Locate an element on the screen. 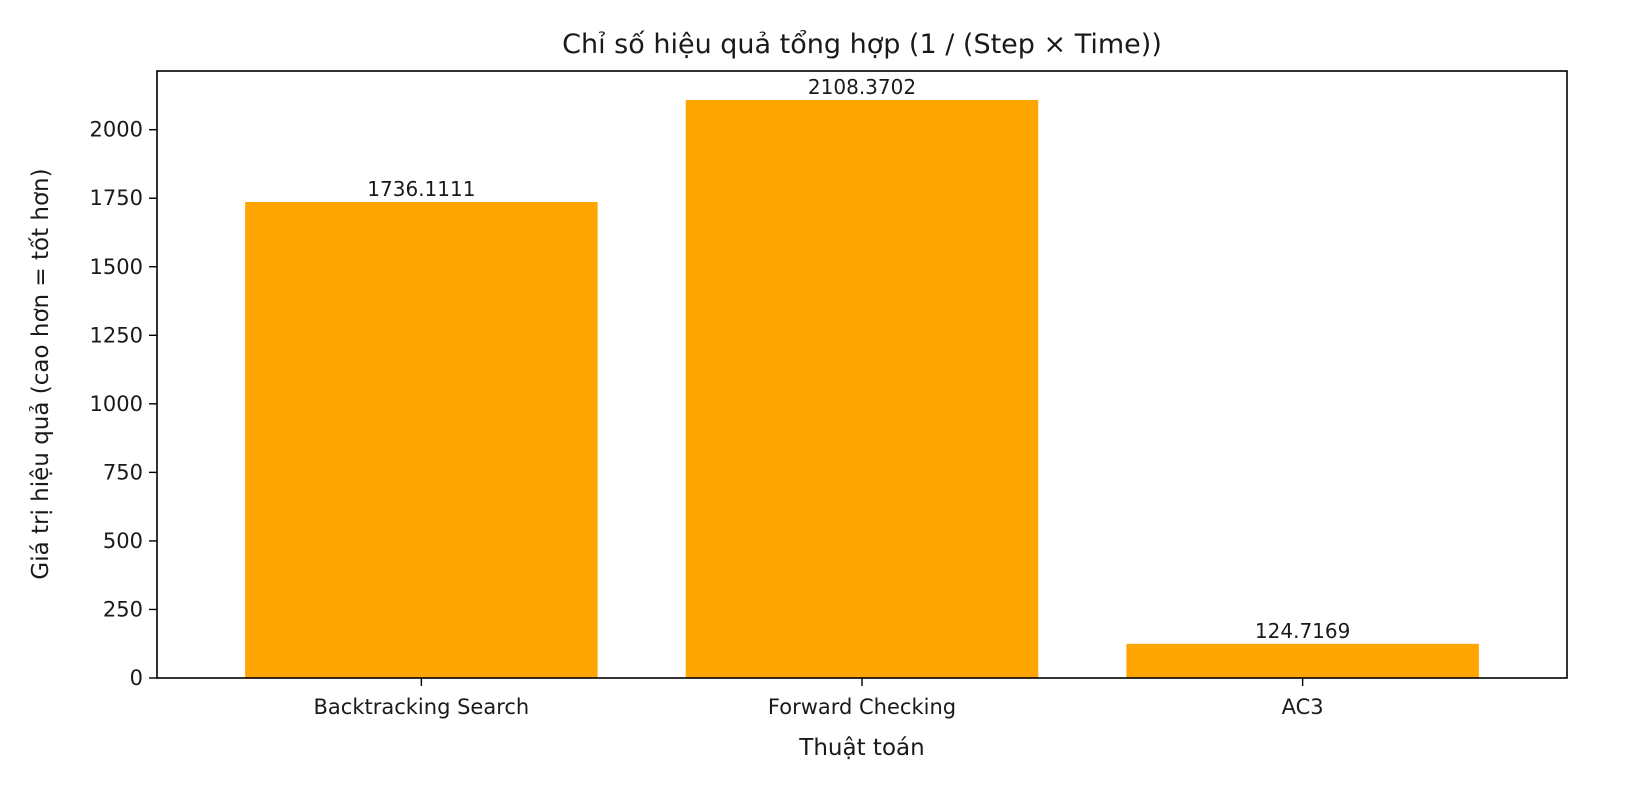 This screenshot has width=1634, height=788. x-tick-label: AC3 is located at coordinates (1303, 707).